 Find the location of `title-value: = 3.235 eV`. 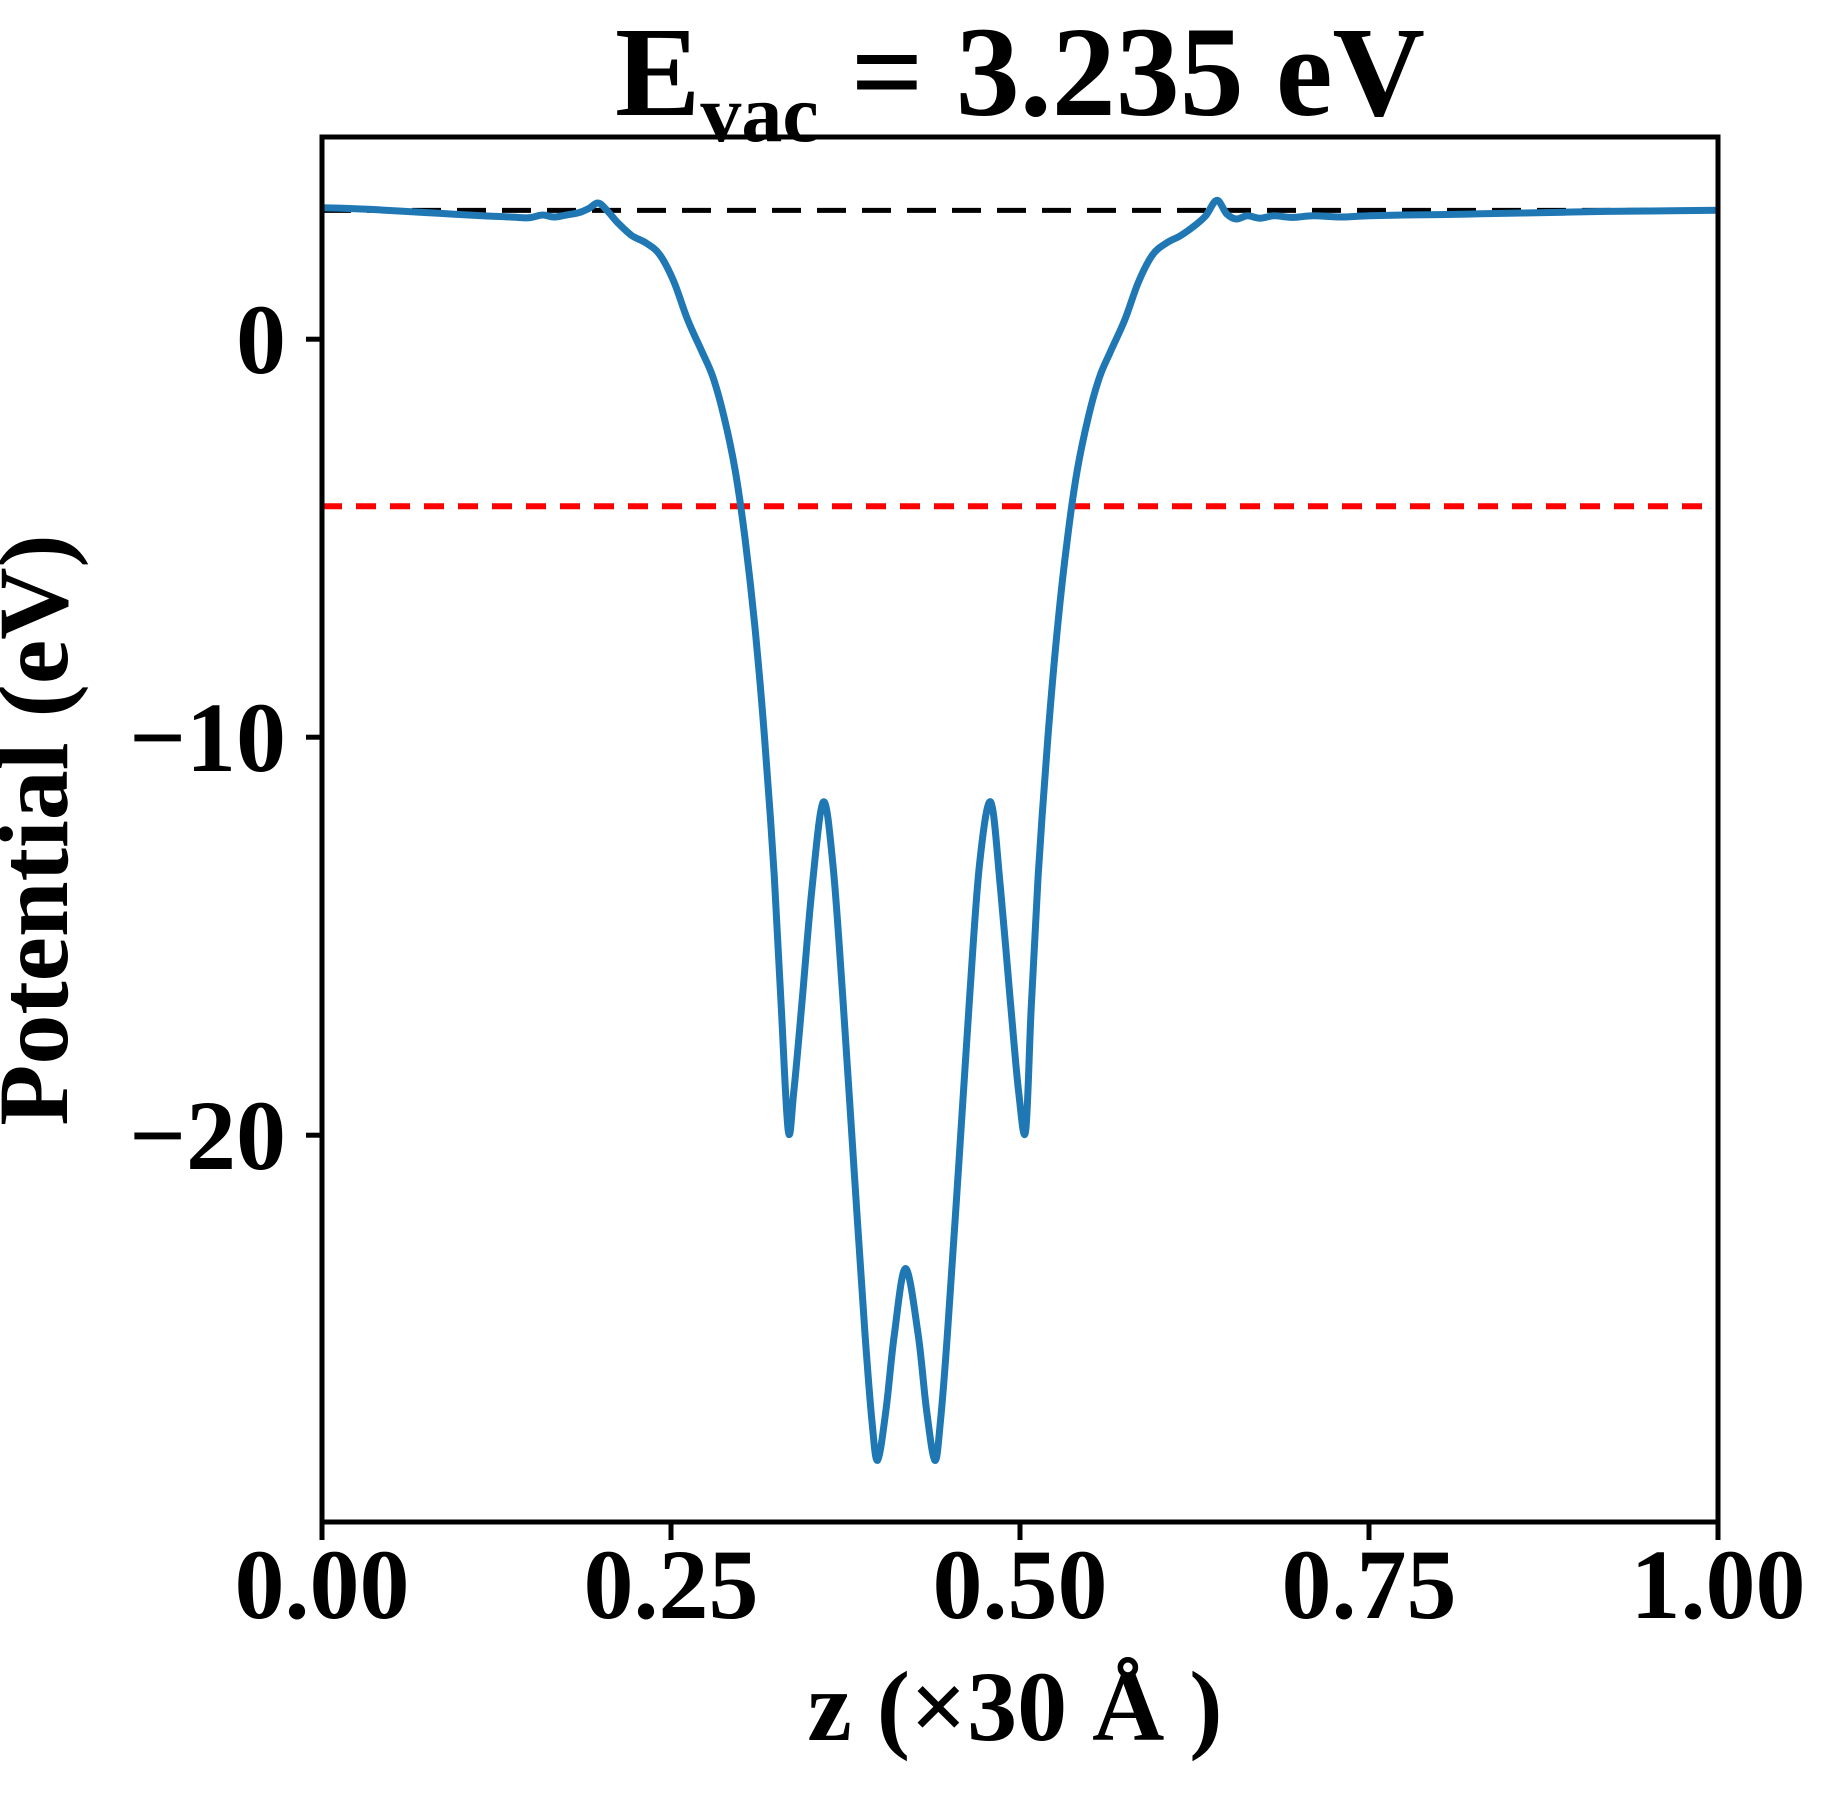

title-value: = 3.235 eV is located at coordinates (1122, 72).